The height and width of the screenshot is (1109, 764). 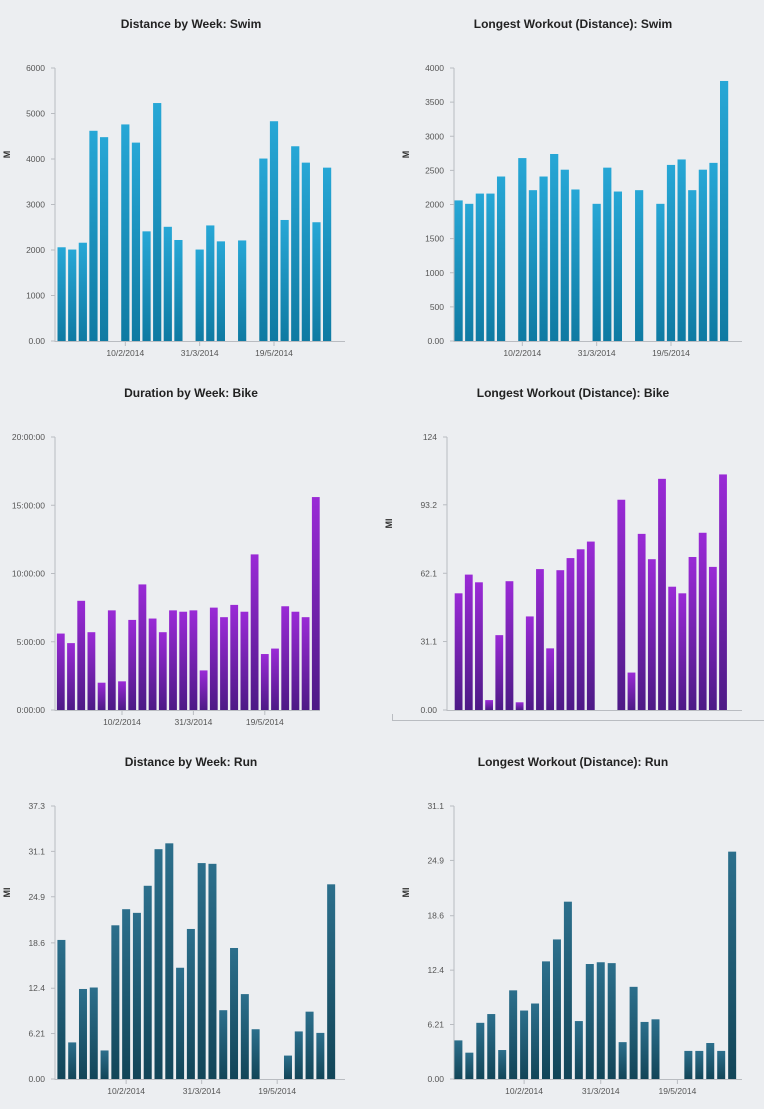 What do you see at coordinates (28, 574) in the screenshot?
I see `y-tick-label: 10:00:00` at bounding box center [28, 574].